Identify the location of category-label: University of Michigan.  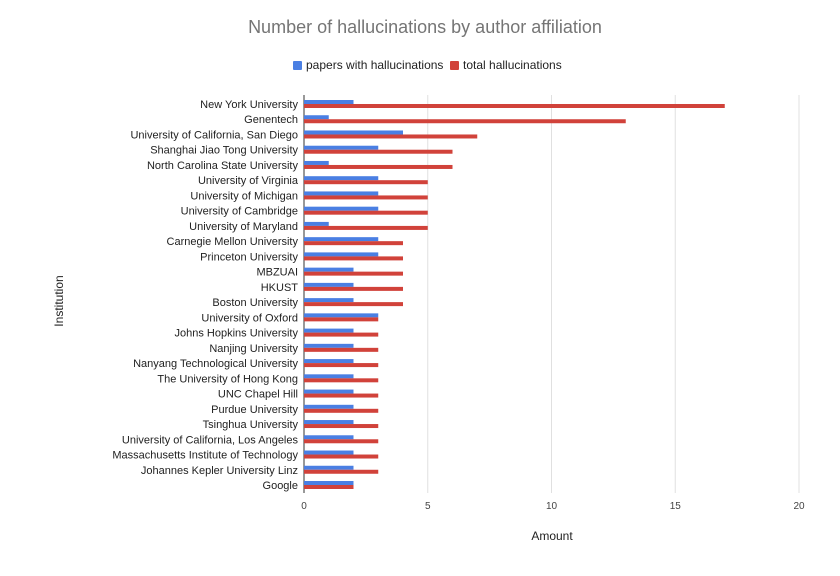
(244, 196).